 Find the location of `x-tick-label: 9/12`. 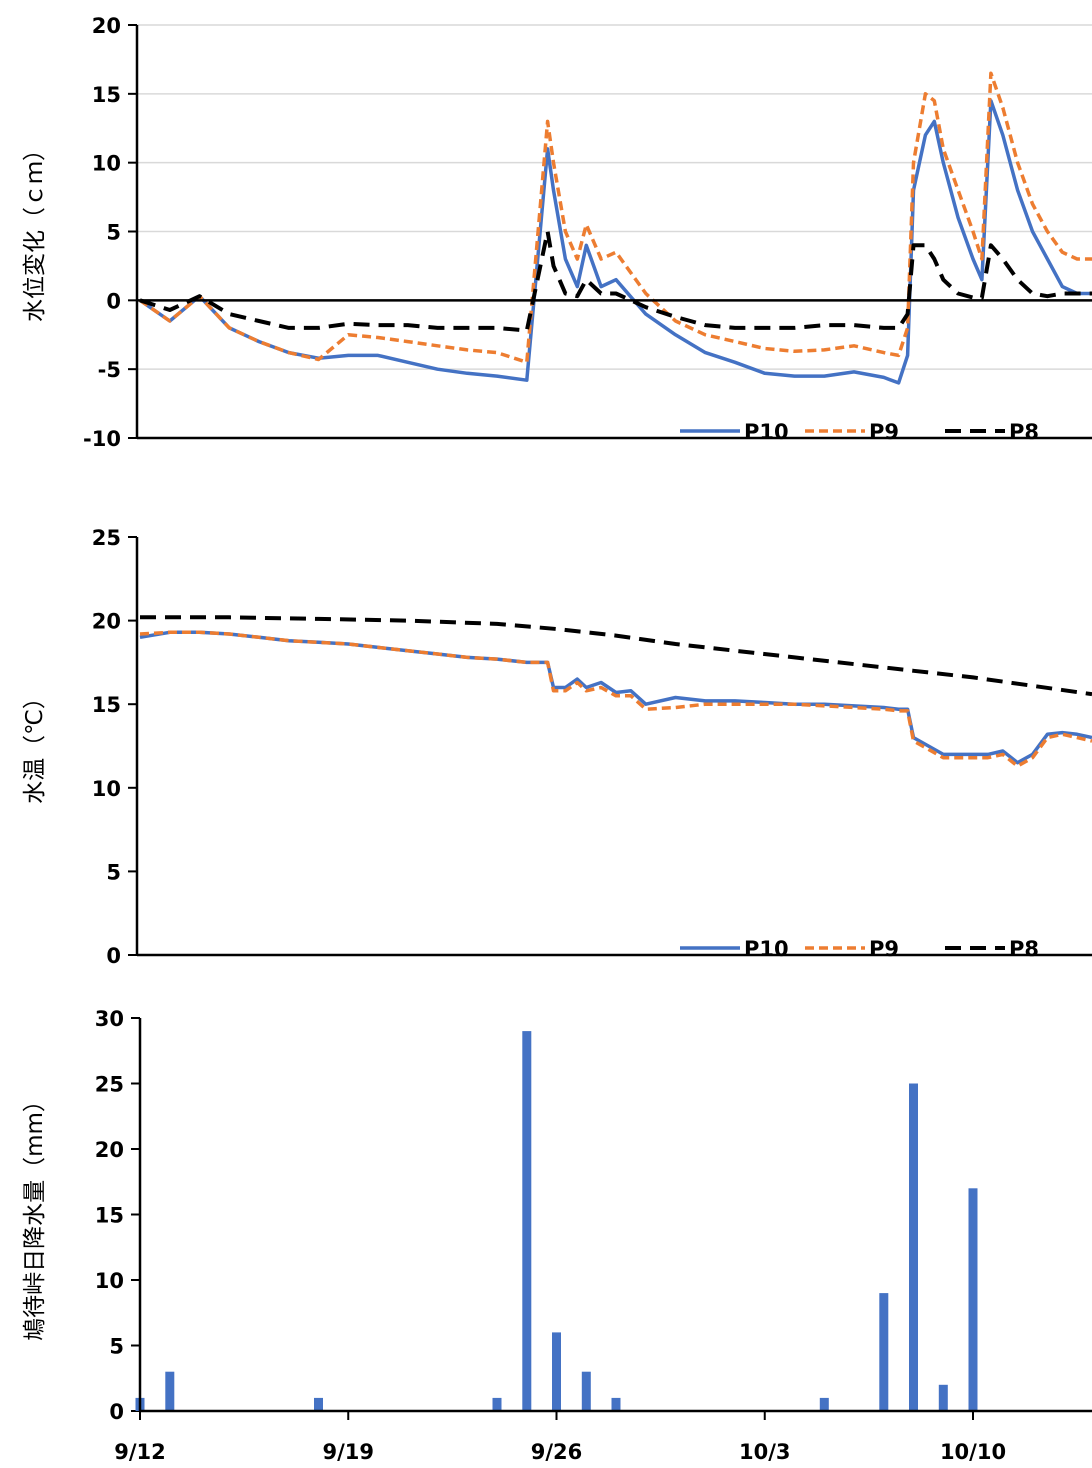

x-tick-label: 9/12 is located at coordinates (140, 1452).